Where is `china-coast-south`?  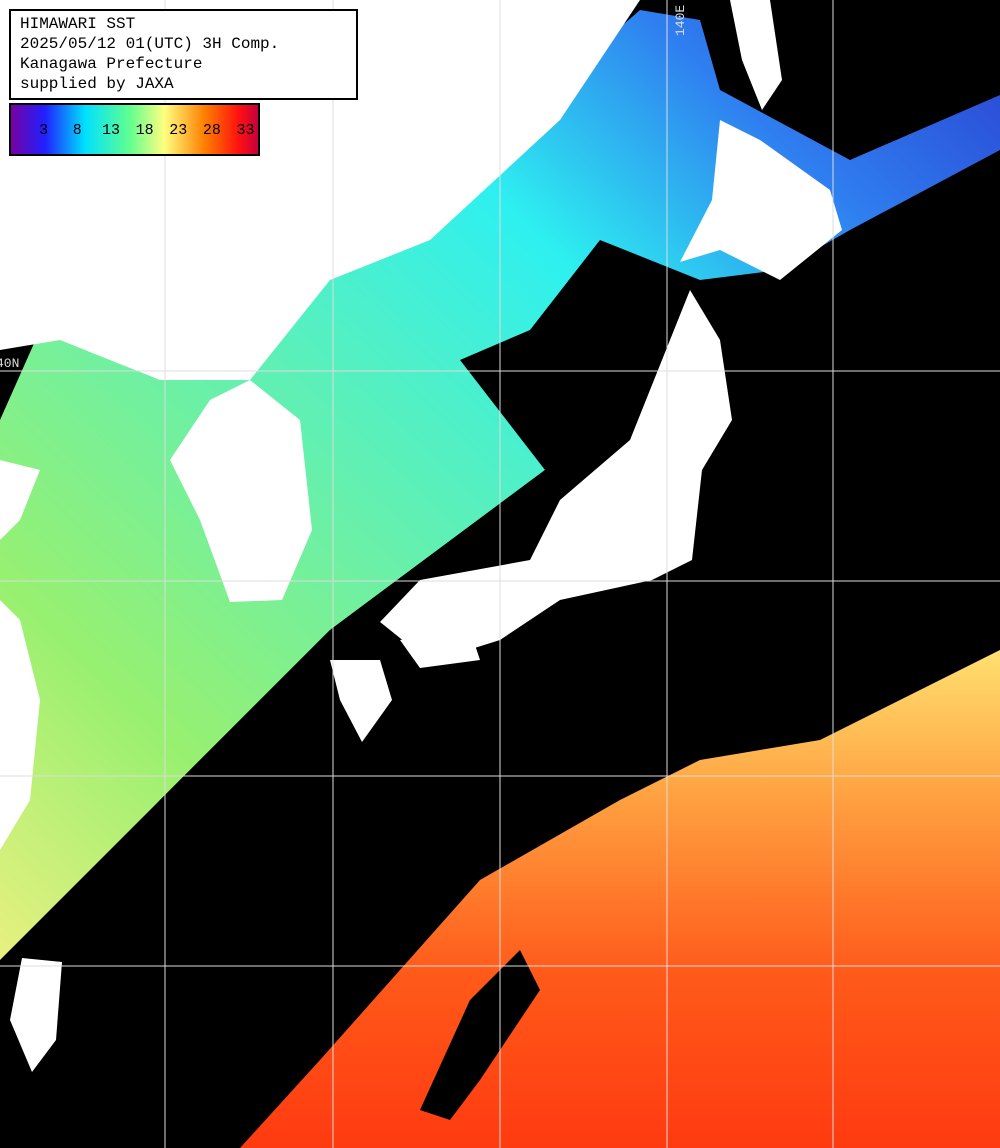 china-coast-south is located at coordinates (20, 725).